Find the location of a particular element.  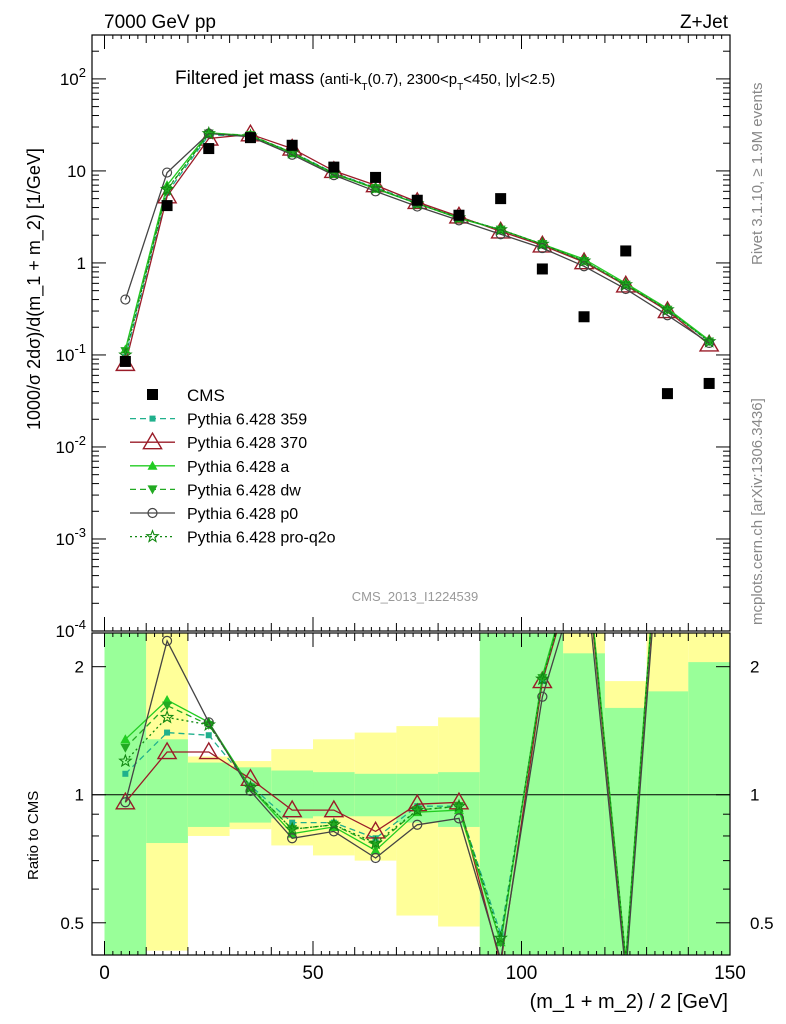

ratio-y-tick-label: 1 is located at coordinates (79, 795).